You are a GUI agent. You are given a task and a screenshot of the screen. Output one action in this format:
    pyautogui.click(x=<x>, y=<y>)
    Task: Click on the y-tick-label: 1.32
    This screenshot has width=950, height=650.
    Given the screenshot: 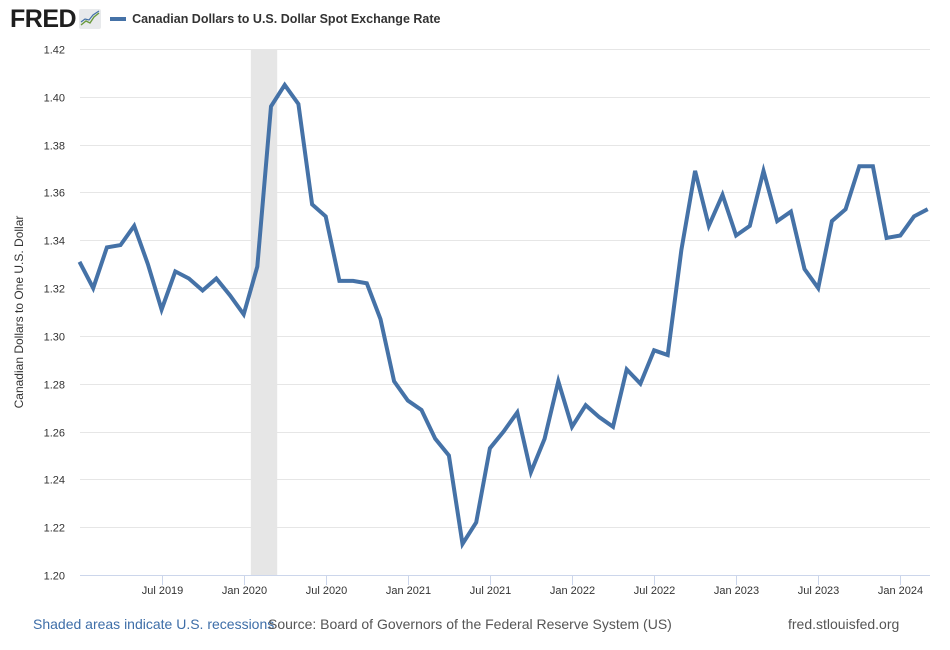 What is the action you would take?
    pyautogui.click(x=54, y=290)
    